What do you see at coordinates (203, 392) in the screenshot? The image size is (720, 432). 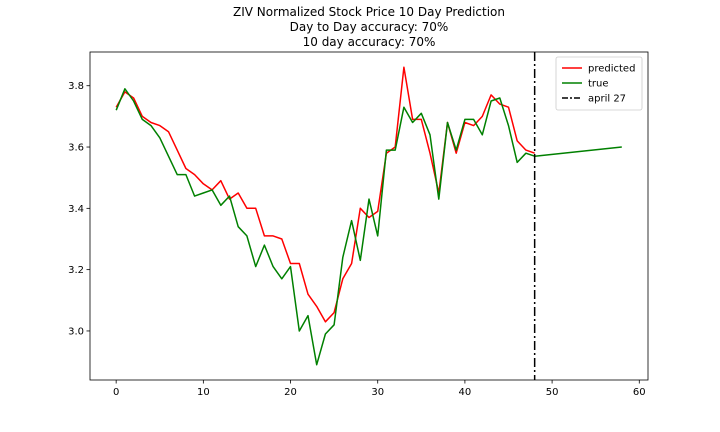 I see `x-tick-label: 10` at bounding box center [203, 392].